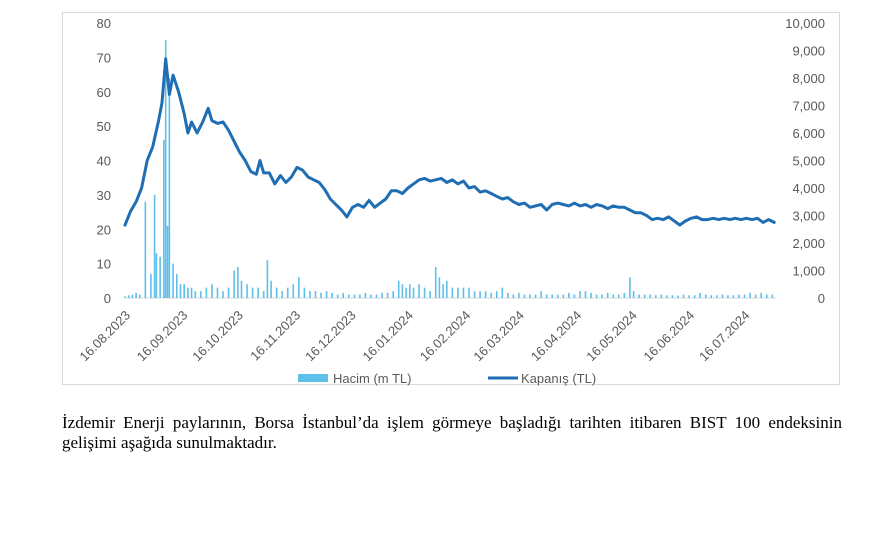 This screenshot has height=555, width=884. Describe the element at coordinates (447, 378) in the screenshot. I see `legend: Hacim (m TL) Kapanış (TL)` at that location.